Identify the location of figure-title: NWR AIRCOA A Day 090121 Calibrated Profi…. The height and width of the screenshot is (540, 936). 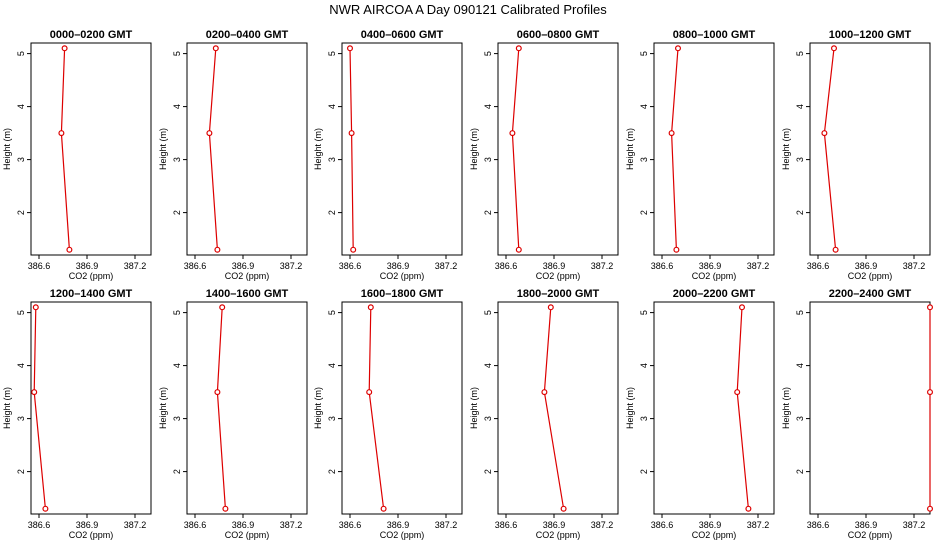
(468, 9).